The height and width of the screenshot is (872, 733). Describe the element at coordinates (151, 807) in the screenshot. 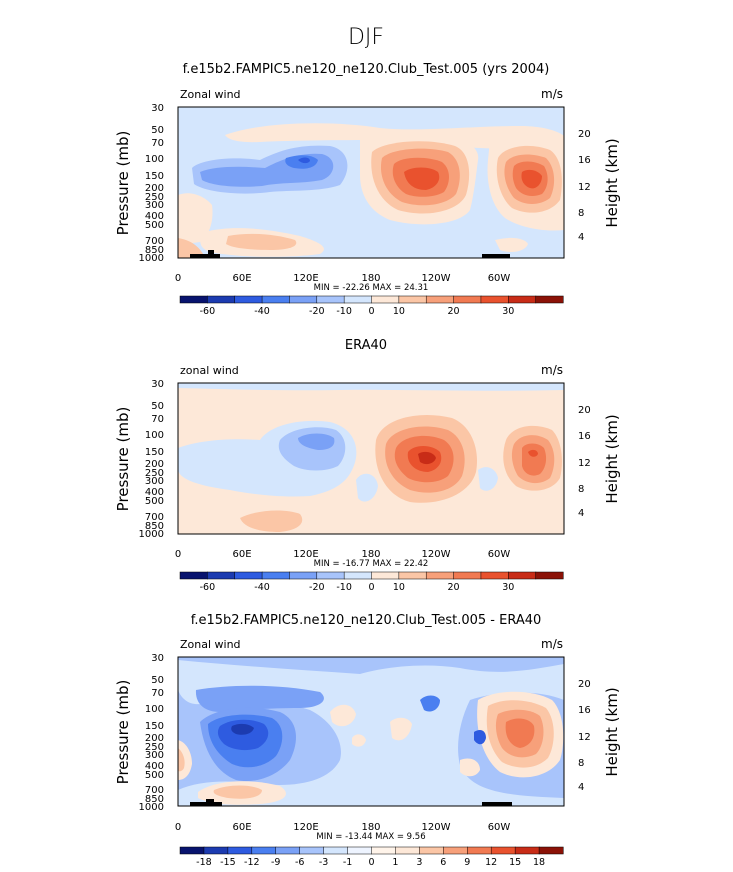

I see `ytick-label: 1000` at that location.